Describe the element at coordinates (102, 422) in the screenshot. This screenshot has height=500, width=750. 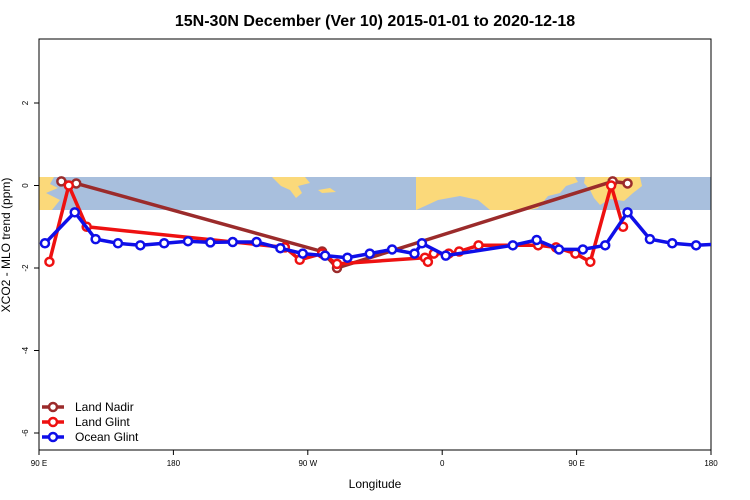
I see `legend-label: Land Glint` at that location.